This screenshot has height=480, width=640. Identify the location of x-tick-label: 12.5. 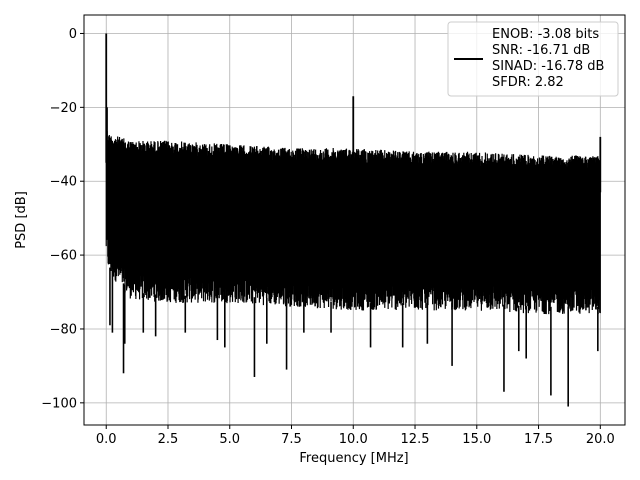
(415, 439).